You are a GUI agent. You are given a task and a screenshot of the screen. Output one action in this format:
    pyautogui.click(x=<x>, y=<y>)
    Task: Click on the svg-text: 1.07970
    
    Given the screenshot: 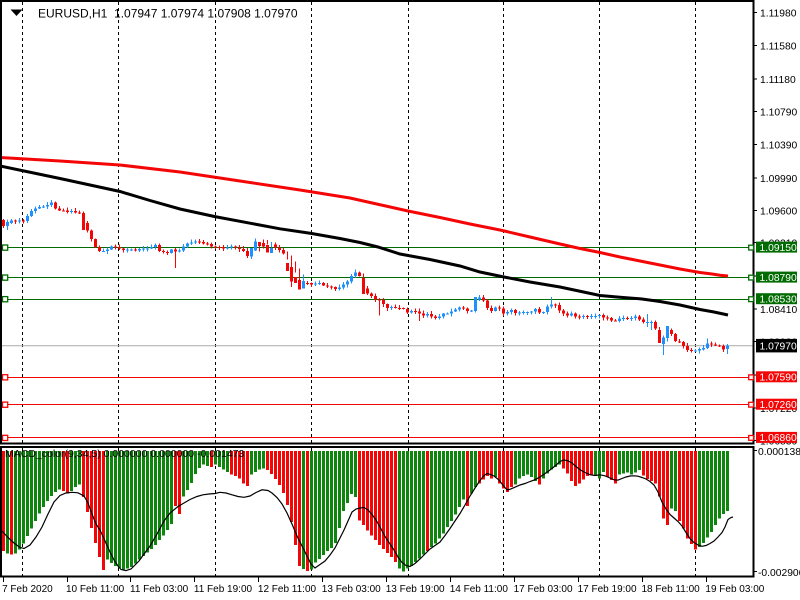 What is the action you would take?
    pyautogui.click(x=778, y=347)
    